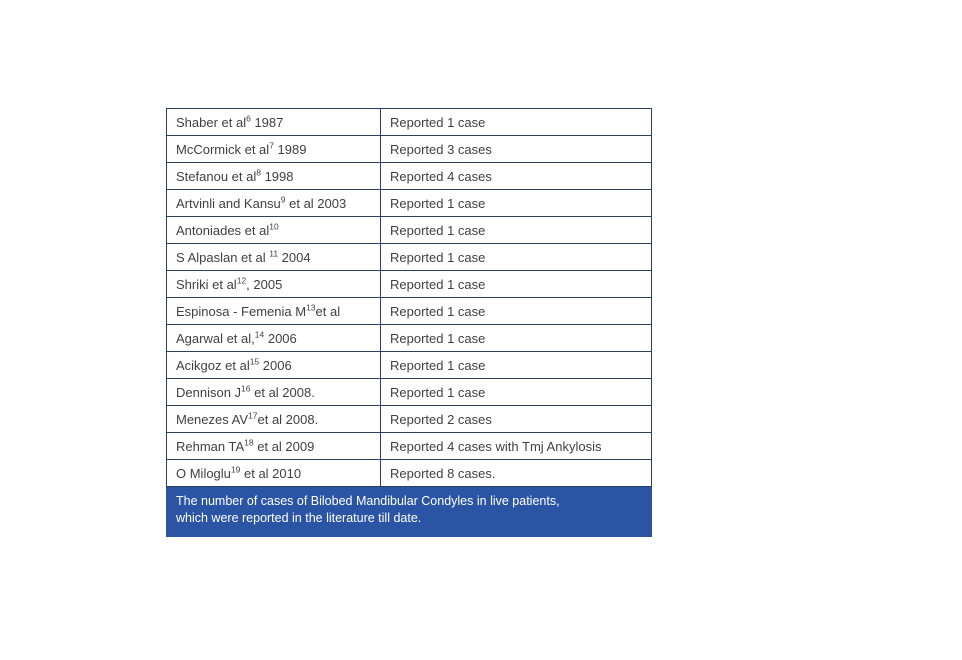  Describe the element at coordinates (273, 176) in the screenshot. I see `author-cell: Stefanou et al8 1998` at that location.